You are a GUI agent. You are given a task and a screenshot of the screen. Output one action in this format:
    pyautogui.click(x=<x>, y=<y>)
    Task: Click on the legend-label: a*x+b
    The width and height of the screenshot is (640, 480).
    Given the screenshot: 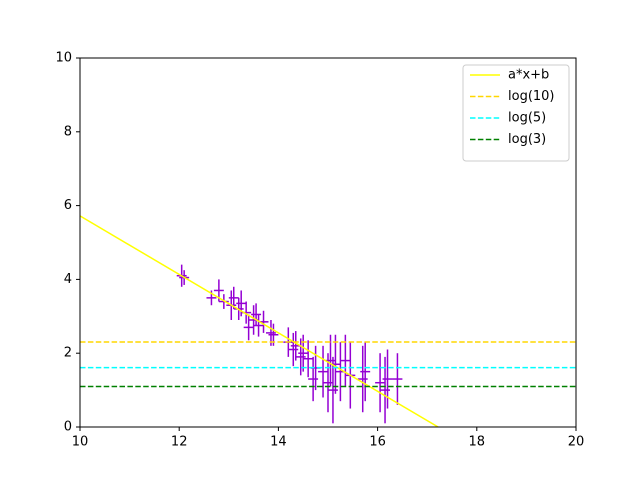 What is the action you would take?
    pyautogui.click(x=528, y=75)
    